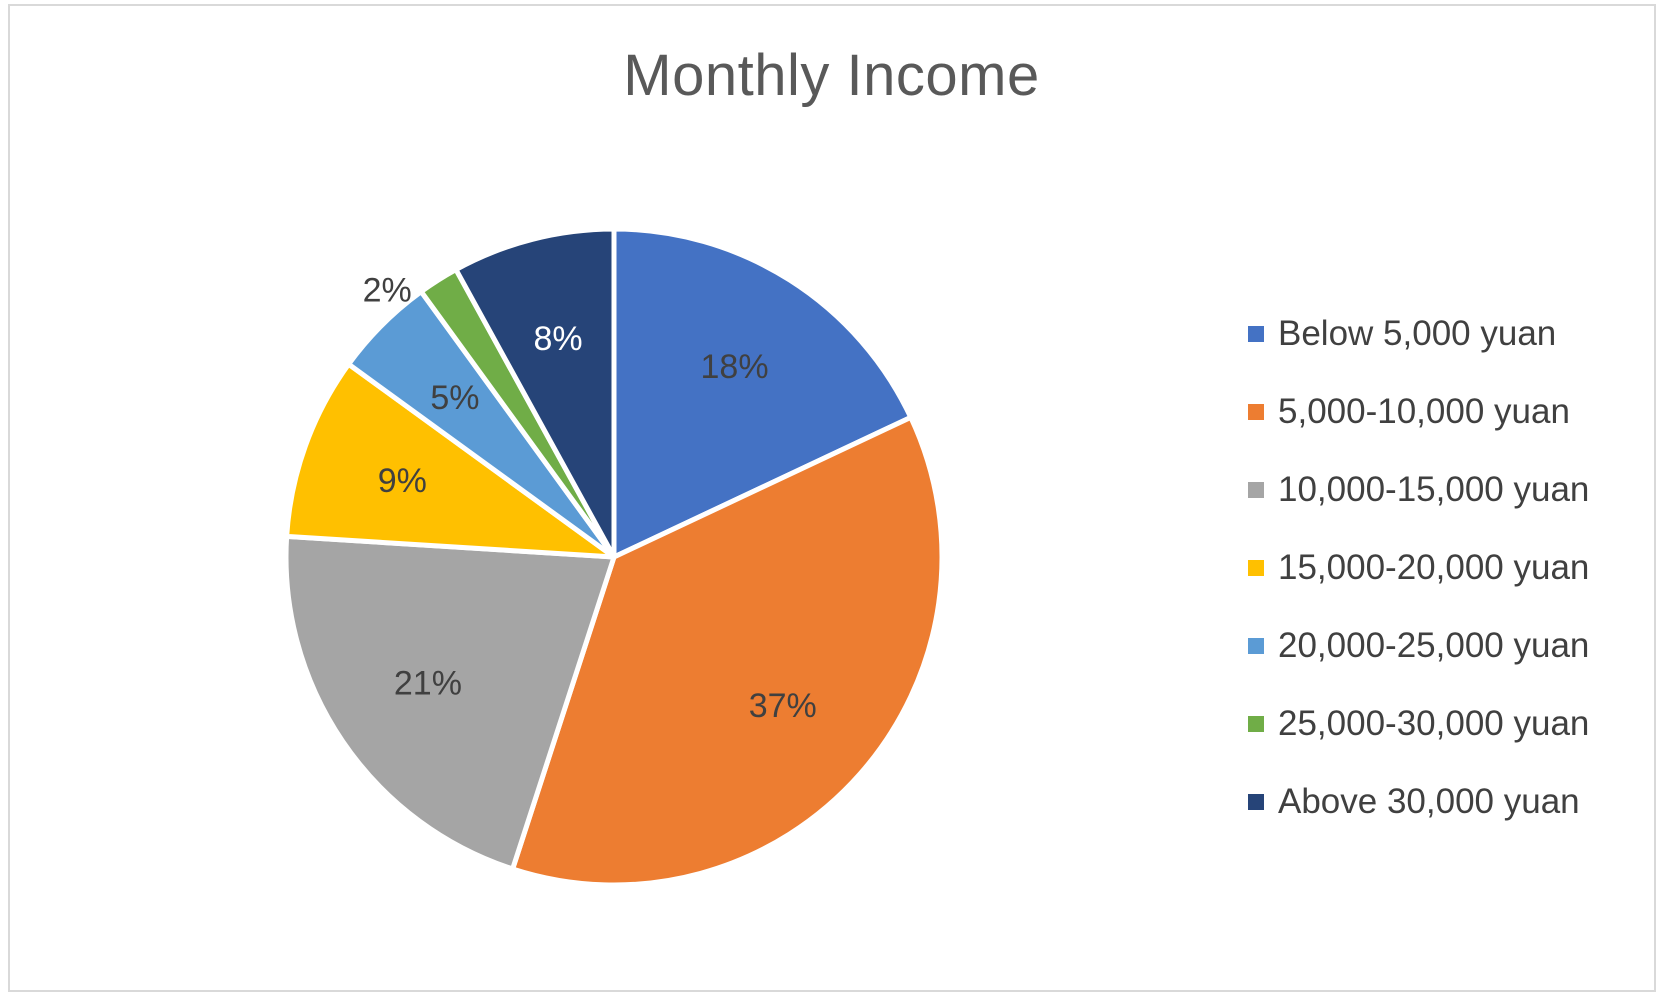  I want to click on pie-slice-10-000-15-000-yuan, so click(450, 702).